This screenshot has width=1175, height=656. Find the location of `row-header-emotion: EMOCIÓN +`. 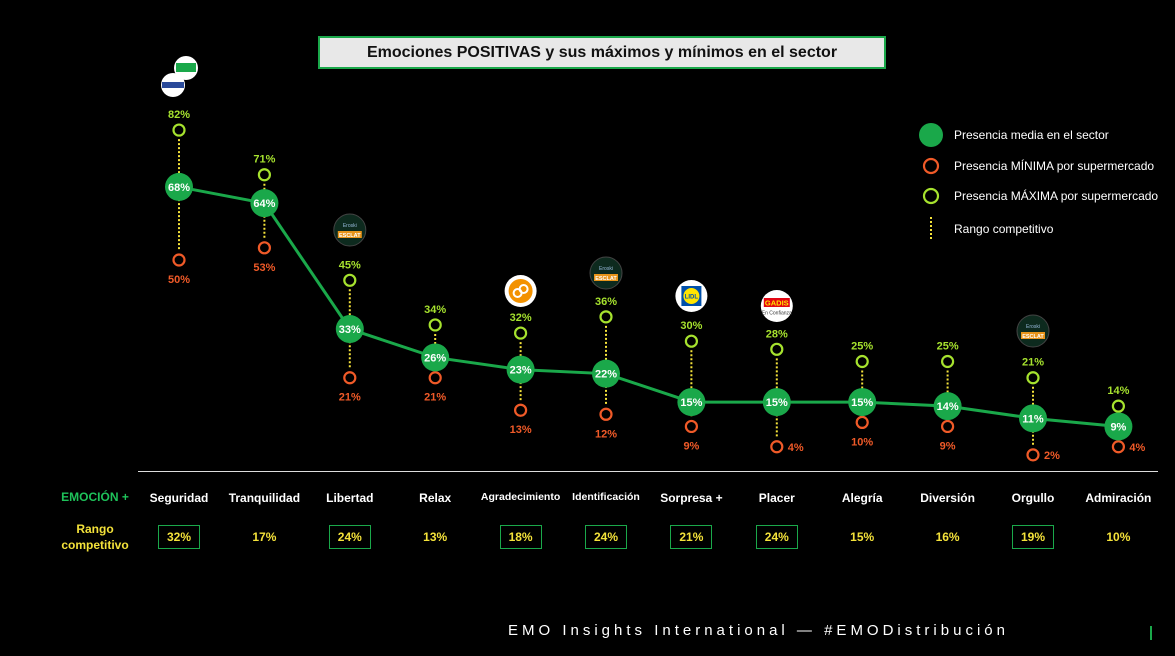

row-header-emotion: EMOCIÓN + is located at coordinates (95, 497).